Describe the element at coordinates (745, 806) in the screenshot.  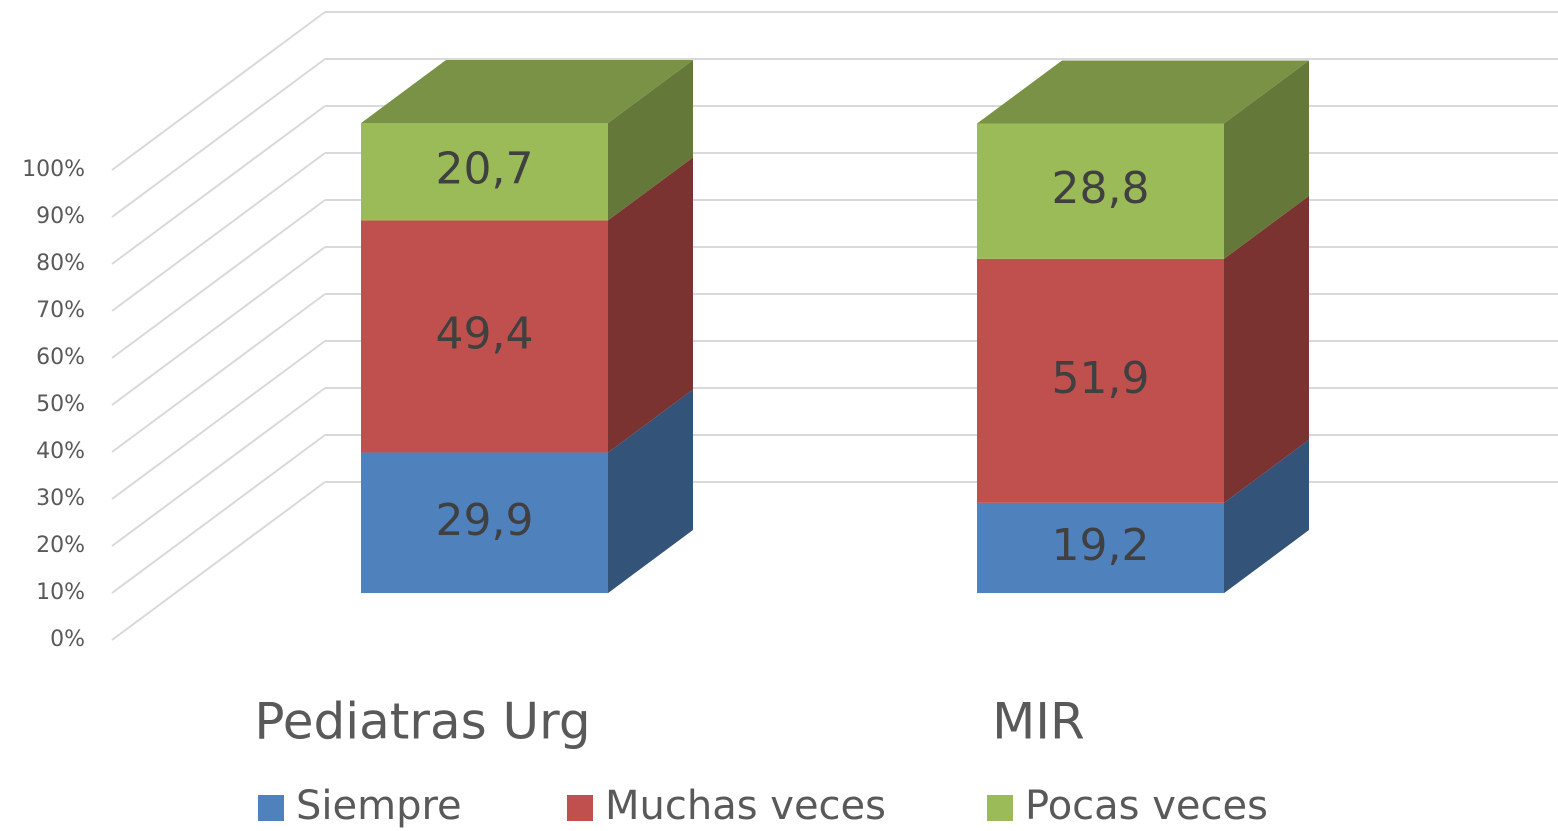
I see `legend-label: Muchas veces` at that location.